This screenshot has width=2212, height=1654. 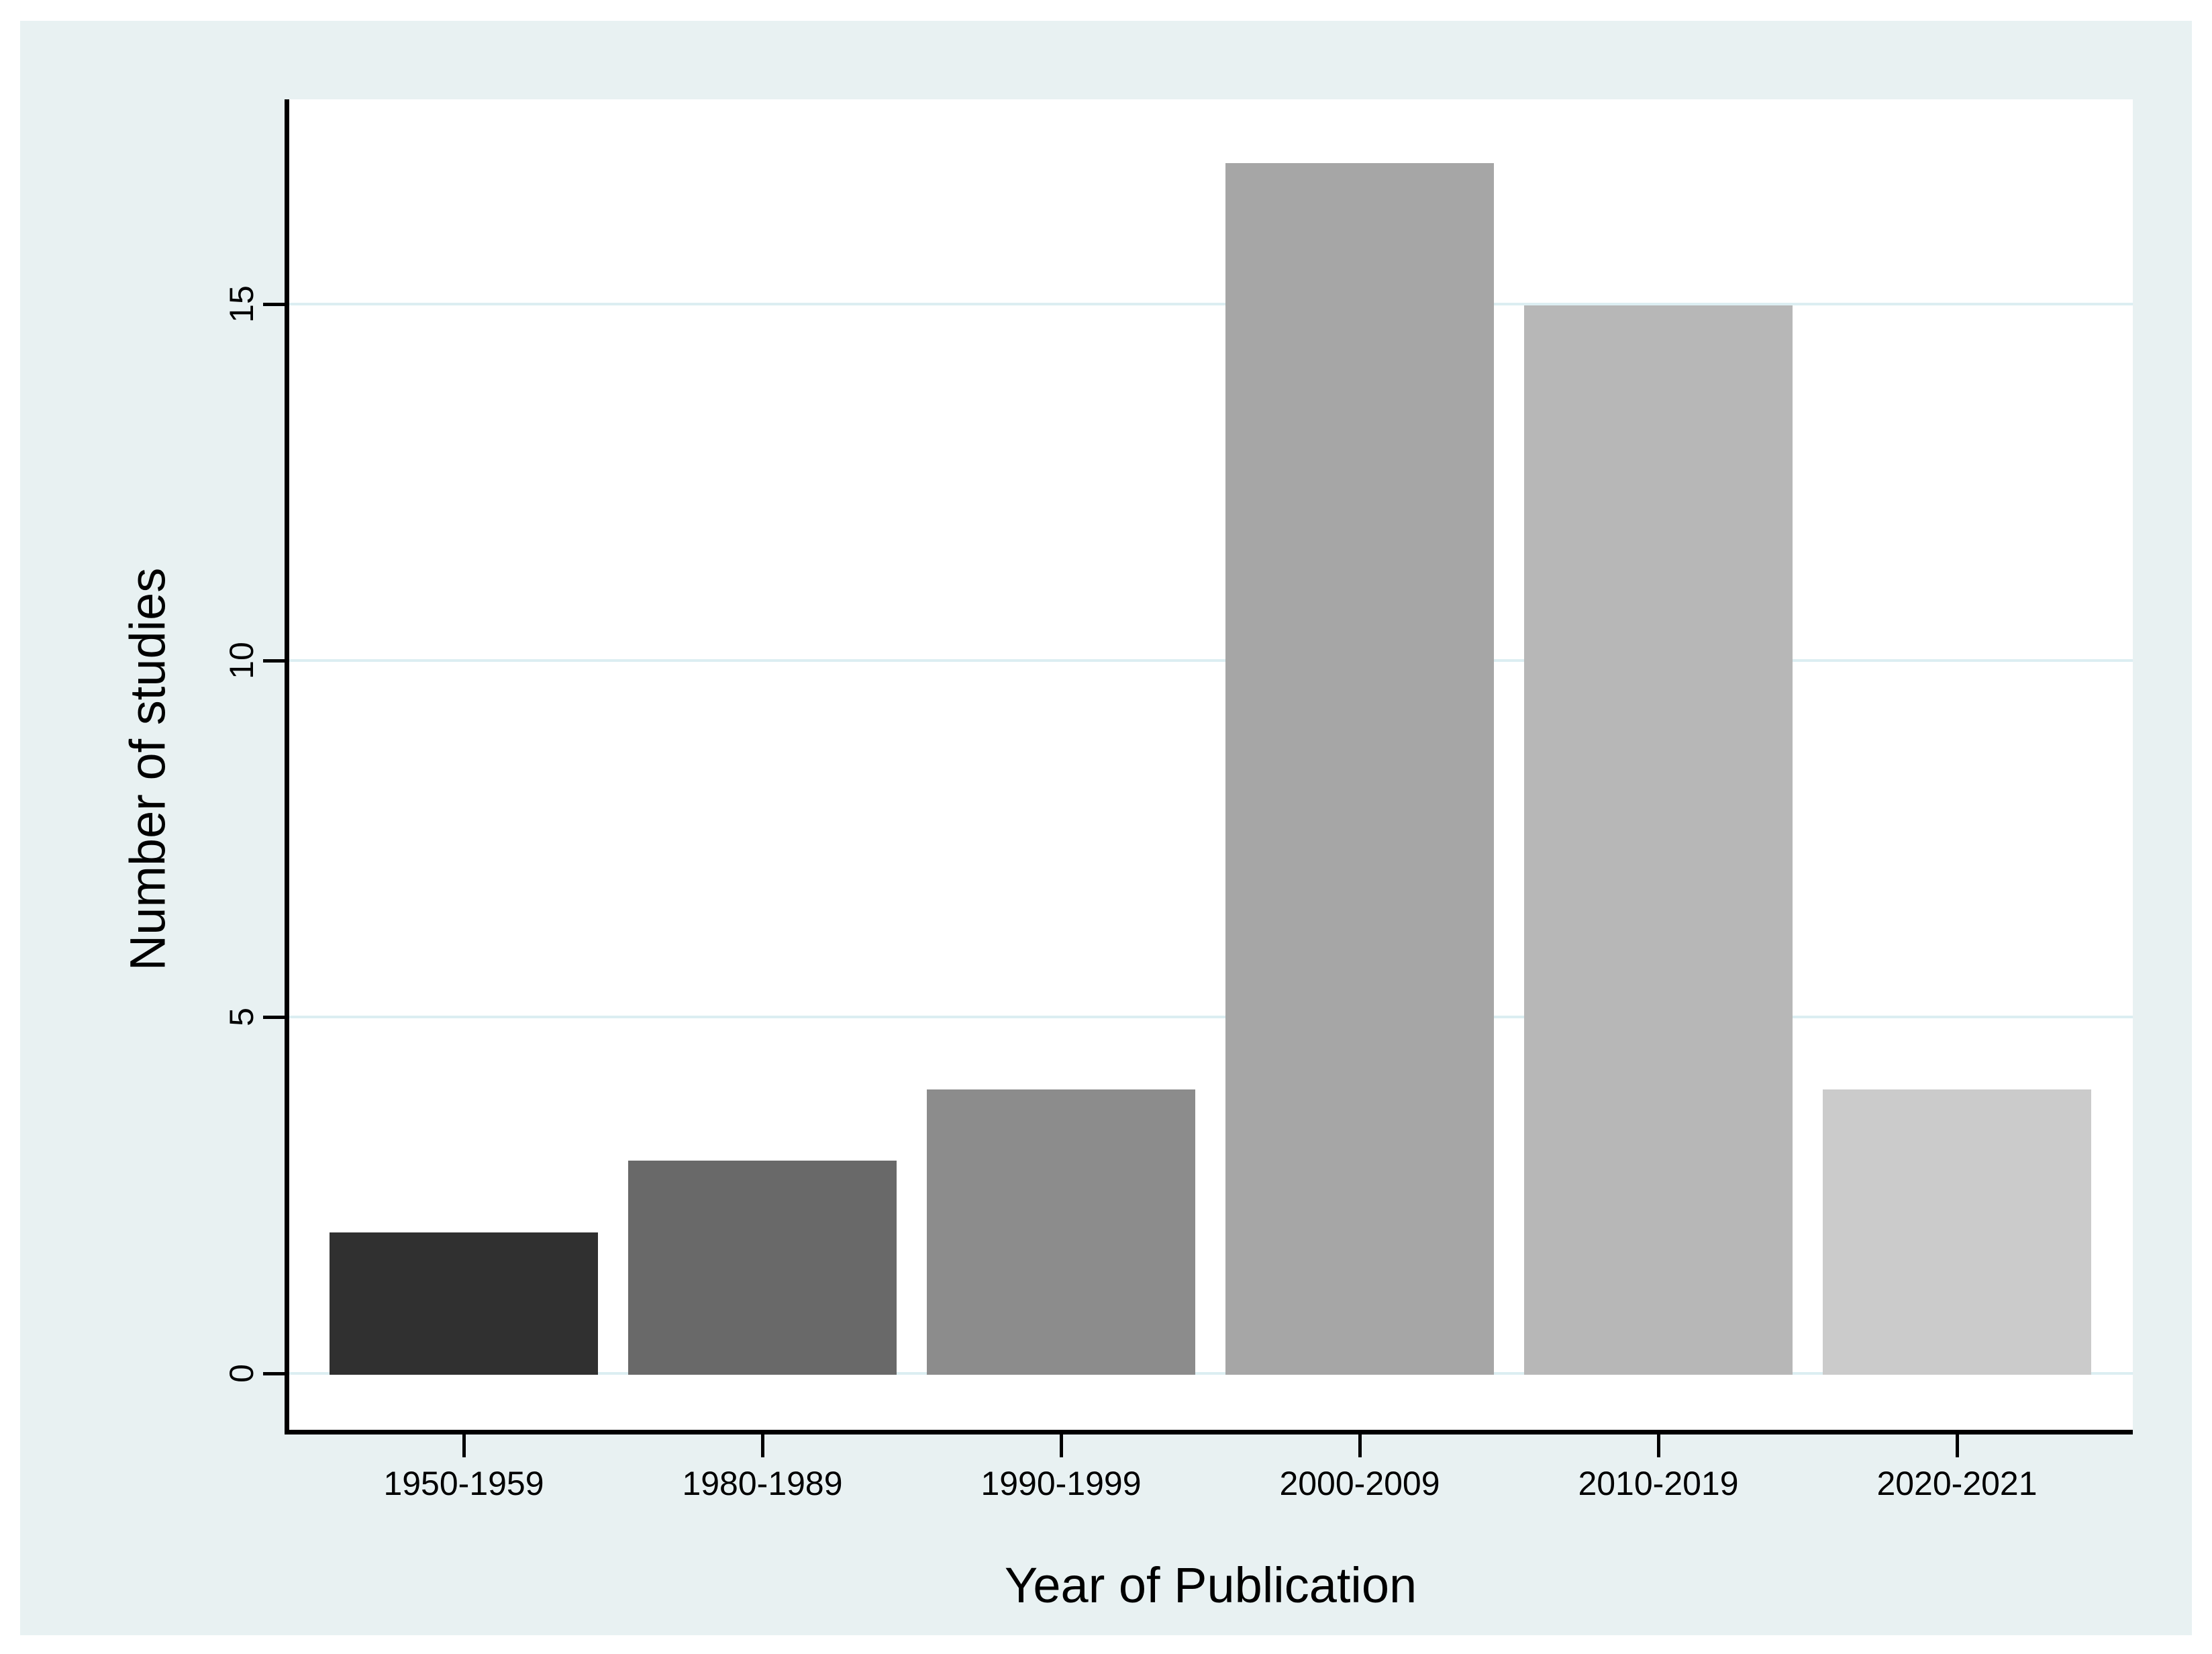 I want to click on x-tick-label-1980-1989: 1980-1989, so click(x=763, y=1483).